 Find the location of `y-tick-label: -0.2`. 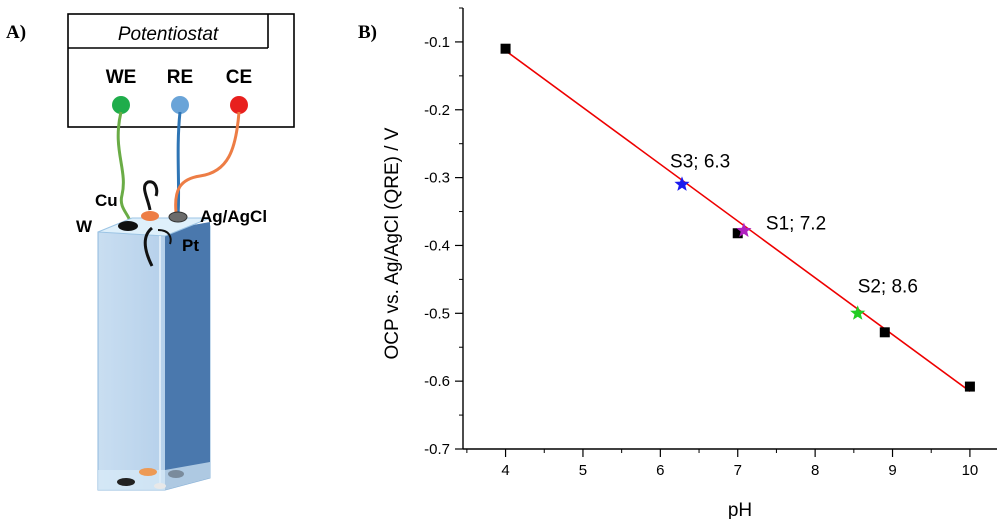

y-tick-label: -0.2 is located at coordinates (437, 110).